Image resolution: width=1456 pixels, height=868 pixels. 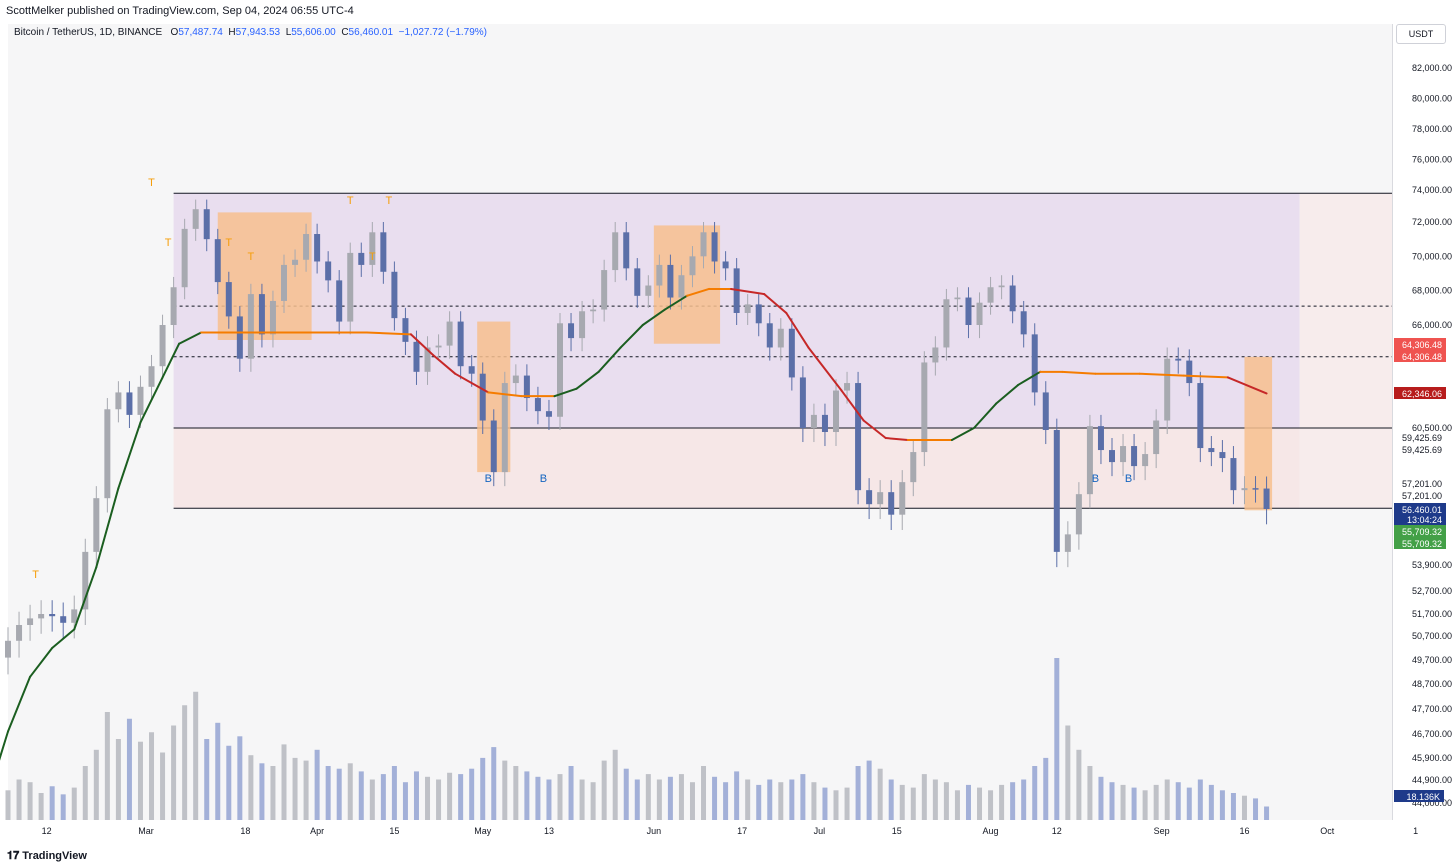 I want to click on currency-selector: USDT, so click(x=1421, y=34).